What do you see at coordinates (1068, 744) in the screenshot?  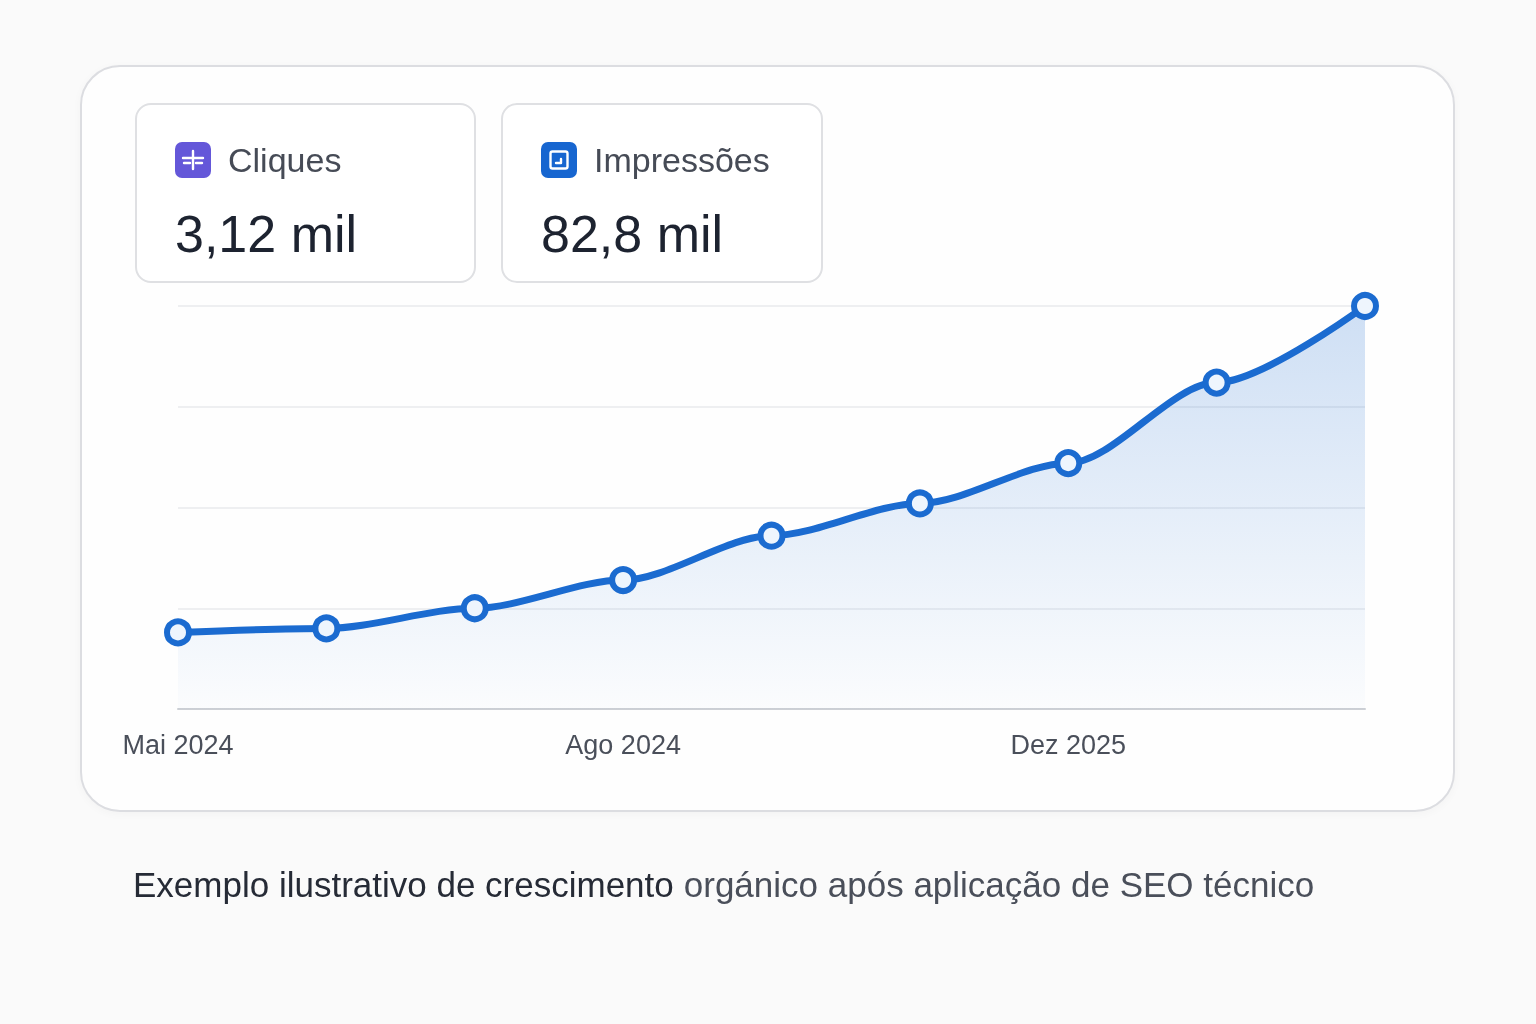 I see `x-tick-label: Dez 2025` at bounding box center [1068, 744].